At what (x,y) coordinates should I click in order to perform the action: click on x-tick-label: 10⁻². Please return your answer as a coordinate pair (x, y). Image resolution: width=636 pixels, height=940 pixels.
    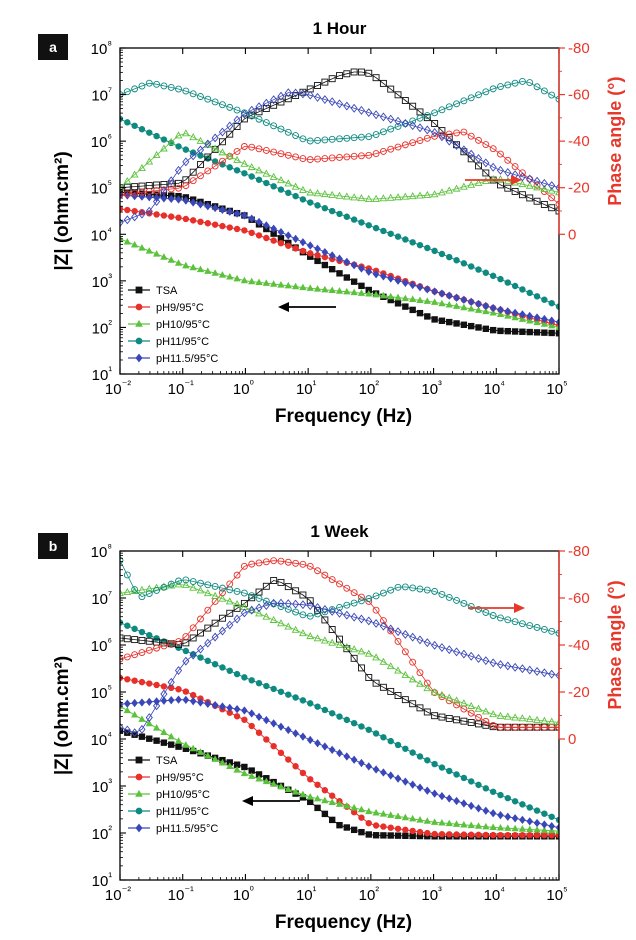
    Looking at the image, I should click on (118, 894).